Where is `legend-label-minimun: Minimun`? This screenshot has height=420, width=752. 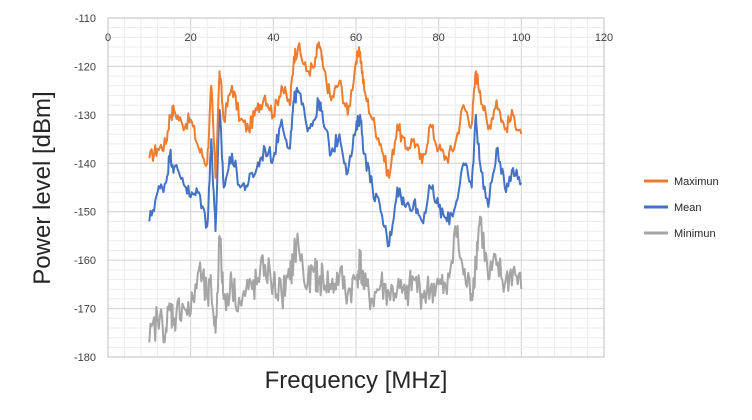
legend-label-minimun: Minimun is located at coordinates (695, 234).